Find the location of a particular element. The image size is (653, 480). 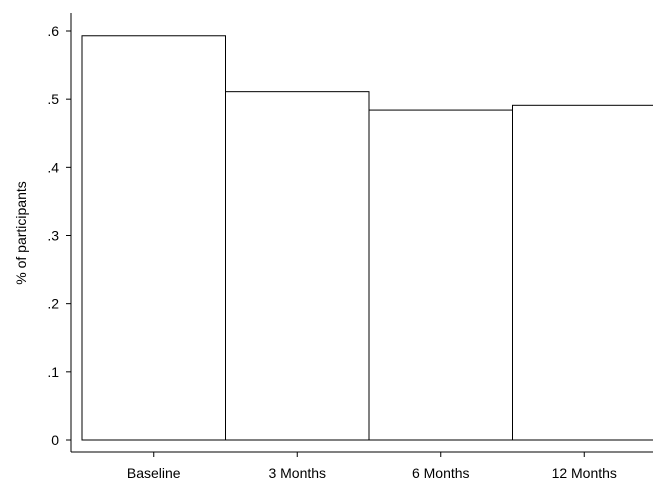

y-tick-label: .6 is located at coordinates (53, 31).